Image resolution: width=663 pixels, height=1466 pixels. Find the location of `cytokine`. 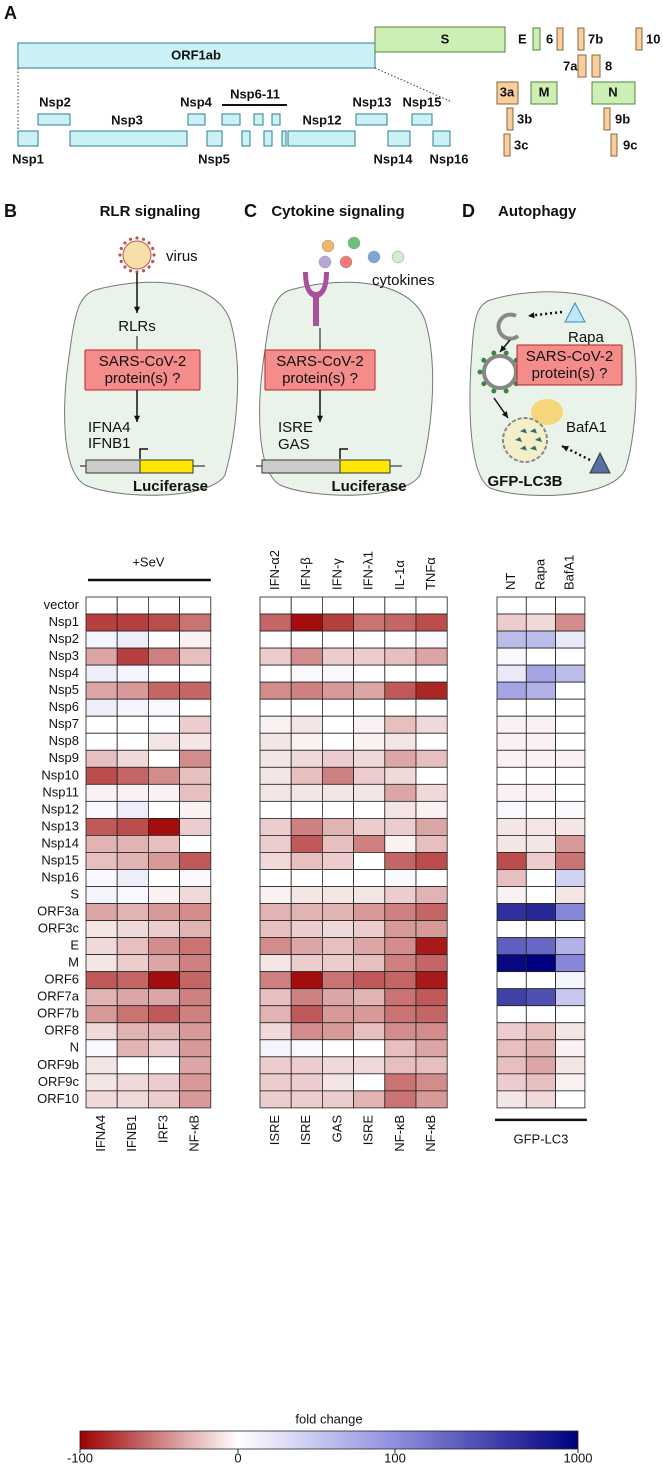

cytokine is located at coordinates (354, 243).